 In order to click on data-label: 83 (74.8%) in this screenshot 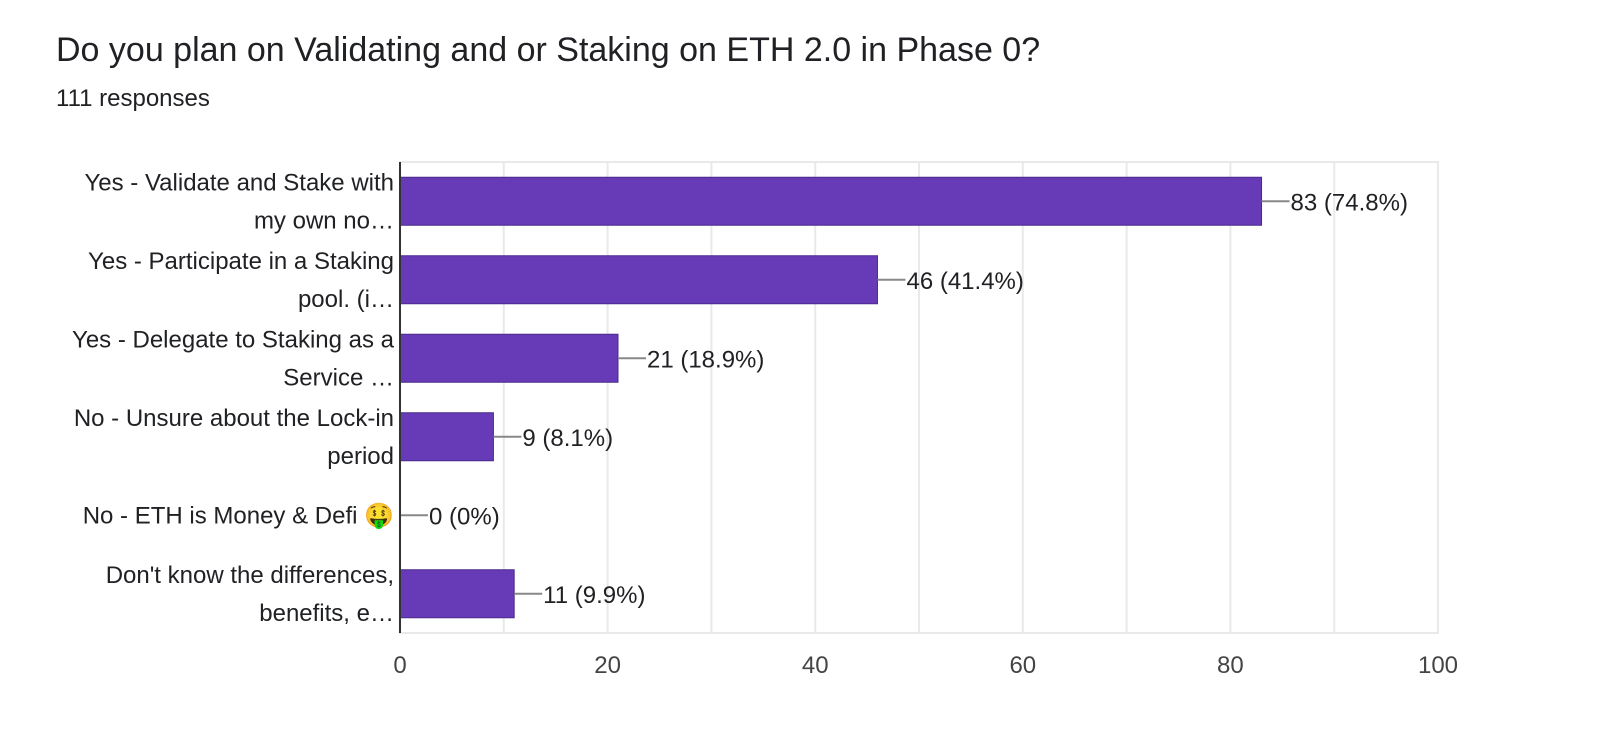, I will do `click(1349, 202)`.